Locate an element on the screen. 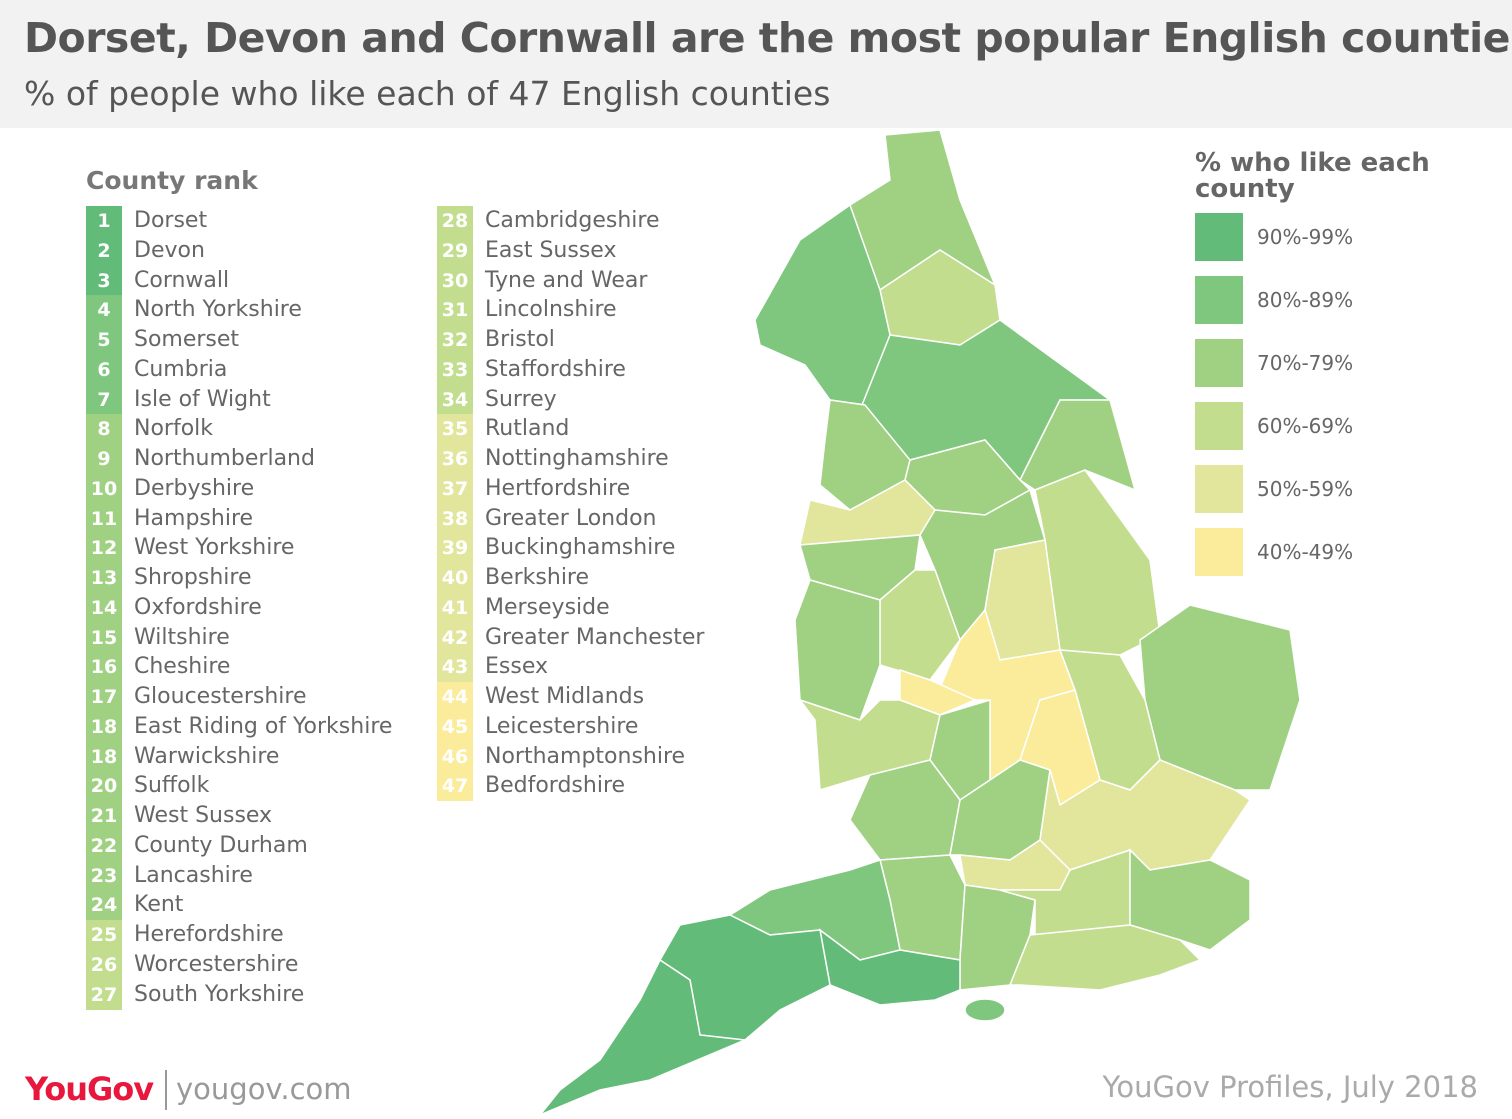 Image resolution: width=1512 pixels, height=1119 pixels. county-name: Somerset is located at coordinates (187, 339).